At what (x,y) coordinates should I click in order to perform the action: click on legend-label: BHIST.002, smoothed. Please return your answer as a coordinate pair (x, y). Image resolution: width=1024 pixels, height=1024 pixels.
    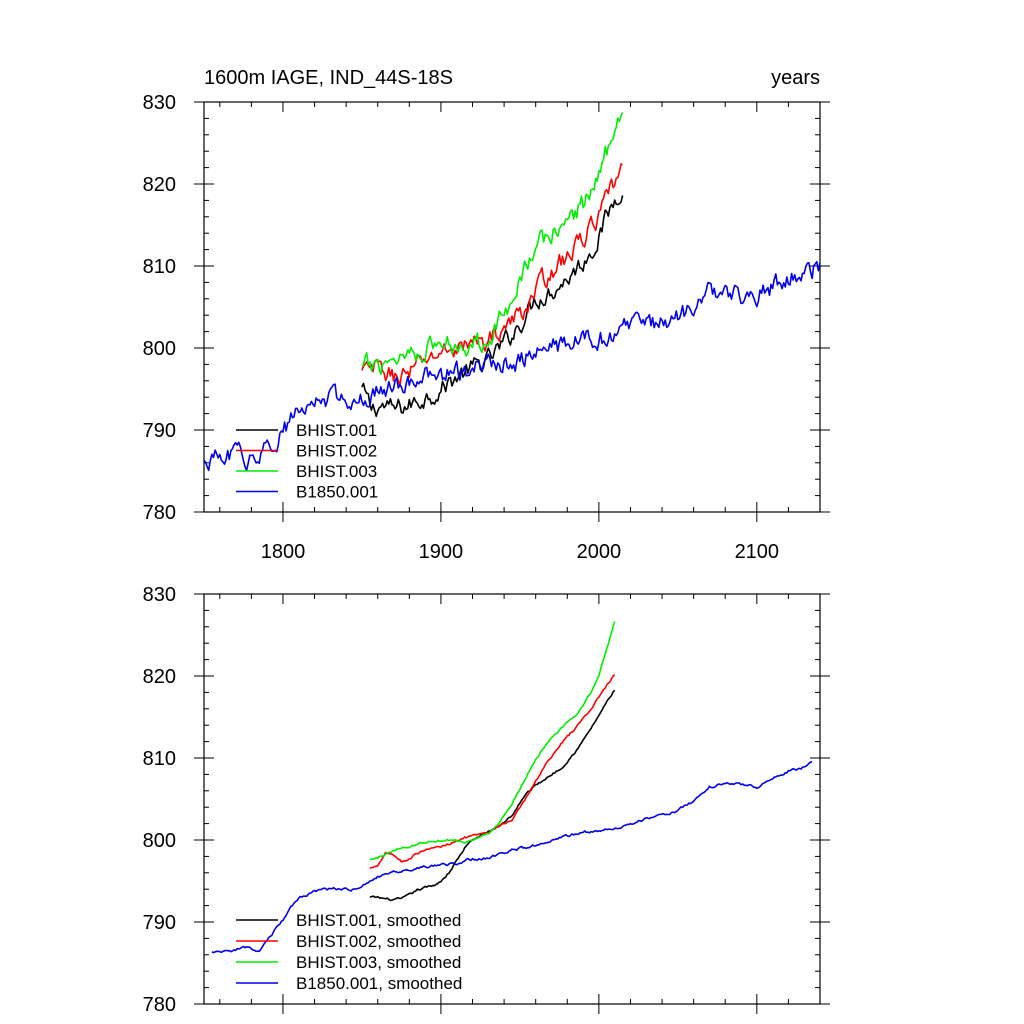
    Looking at the image, I should click on (378, 941).